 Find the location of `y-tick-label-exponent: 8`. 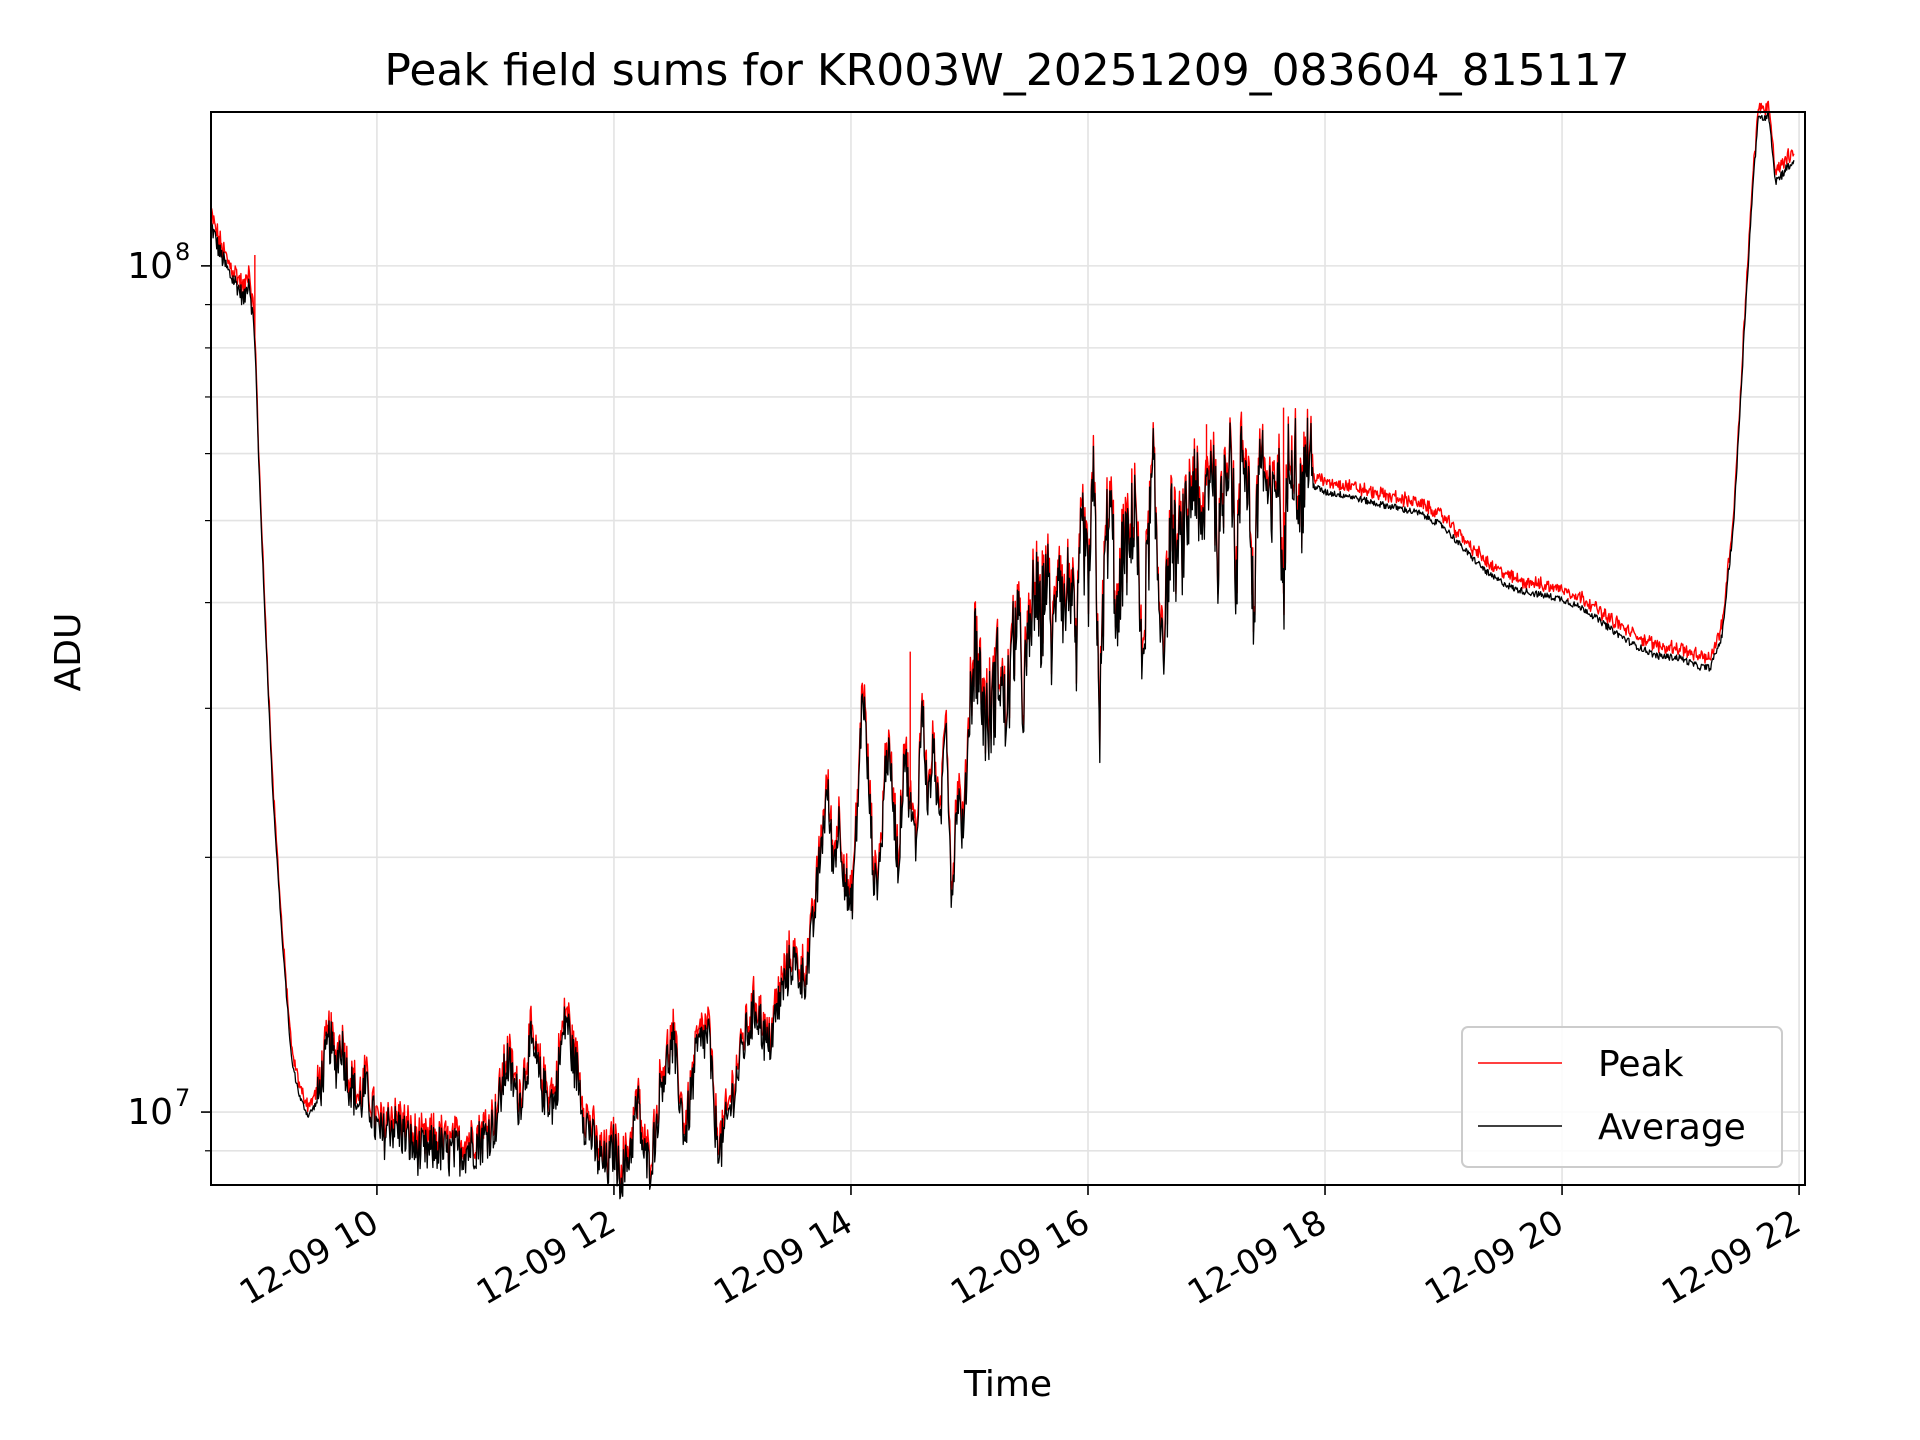

y-tick-label-exponent: 8 is located at coordinates (182, 252).